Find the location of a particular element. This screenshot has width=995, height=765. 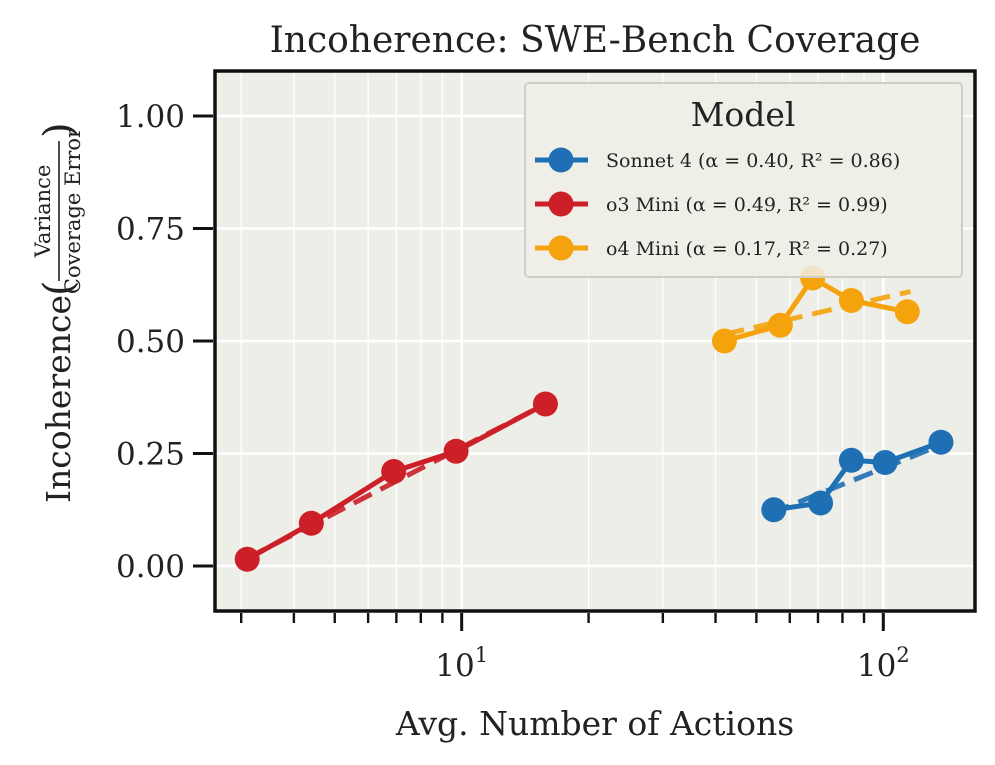

x-axis-label: Avg. Number of Actions is located at coordinates (594, 723).